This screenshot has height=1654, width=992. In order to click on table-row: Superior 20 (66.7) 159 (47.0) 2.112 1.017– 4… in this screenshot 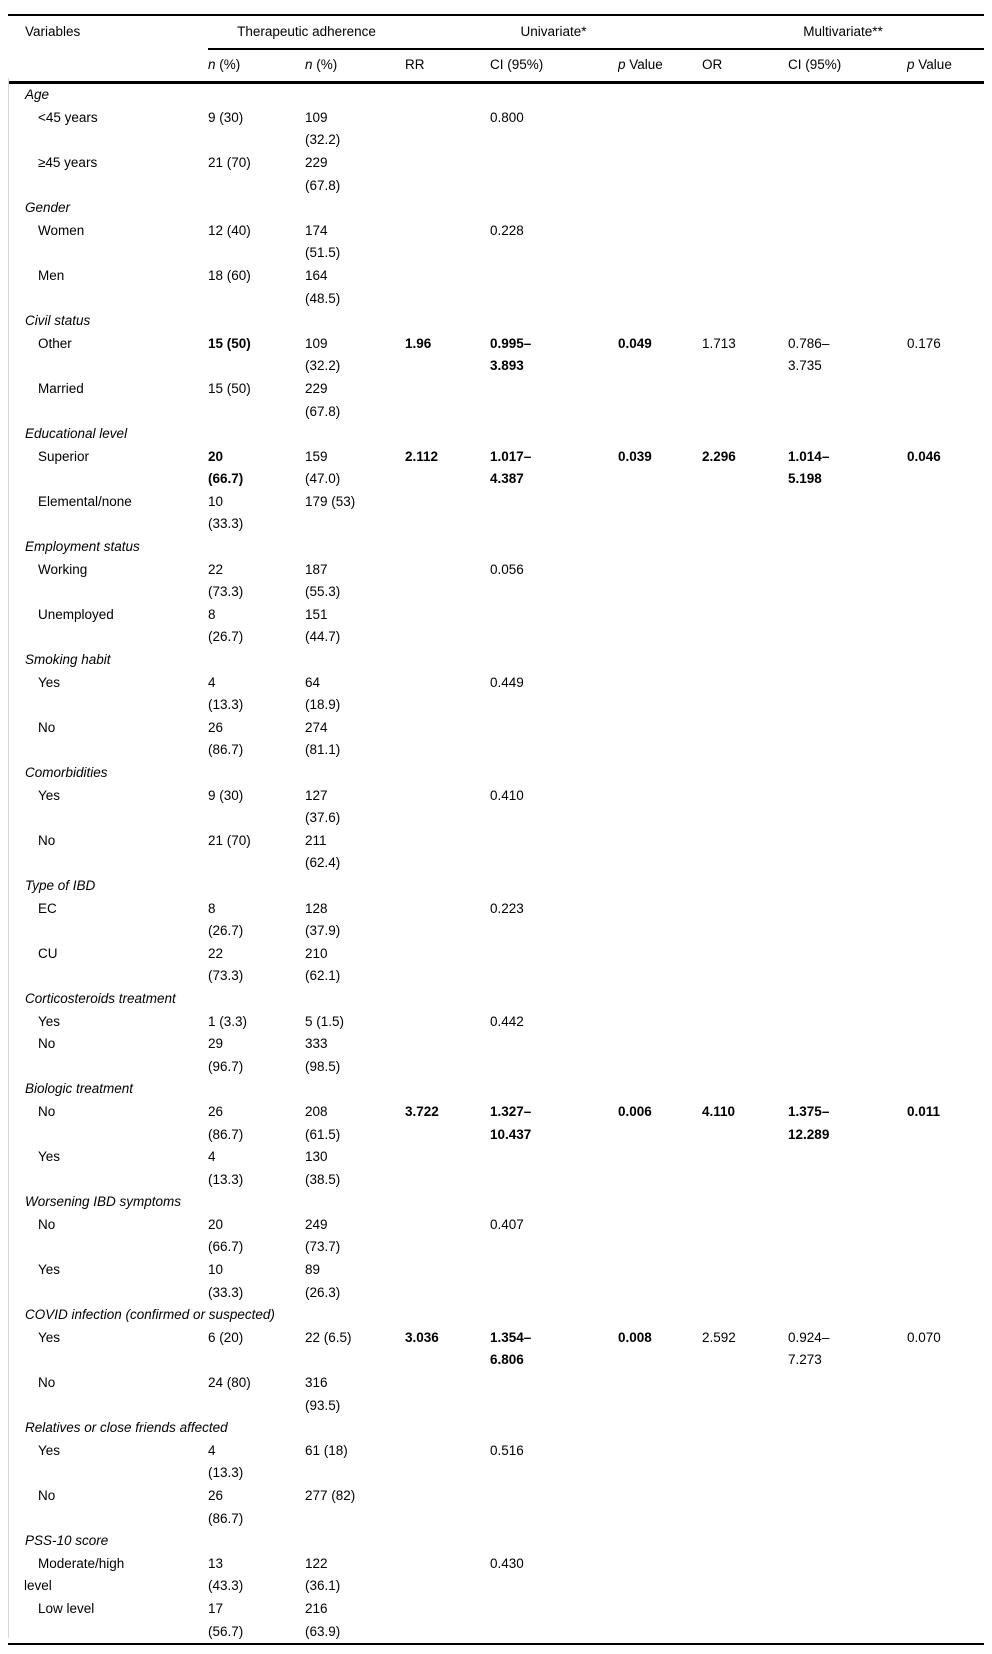, I will do `click(496, 468)`.